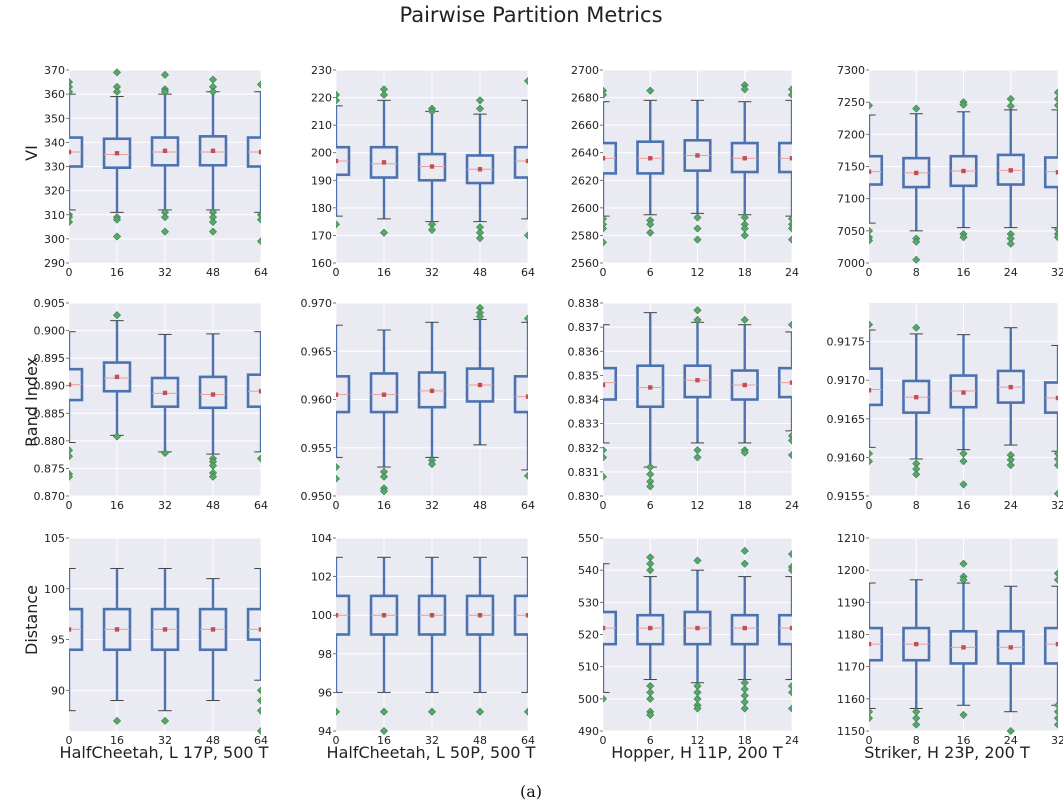 The width and height of the screenshot is (1063, 805). Describe the element at coordinates (431, 752) in the screenshot. I see `col-label-halfcheetah-50p: HalfCheetah, L 50P, 500 T` at that location.